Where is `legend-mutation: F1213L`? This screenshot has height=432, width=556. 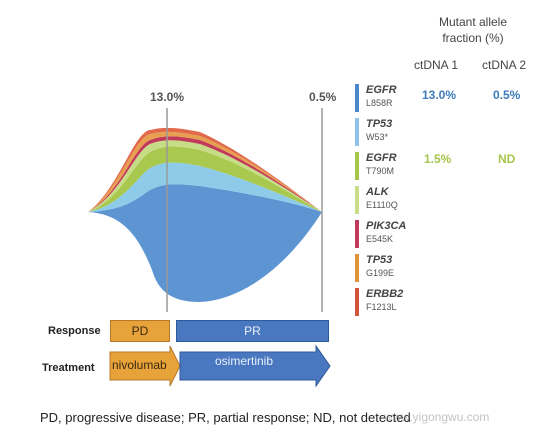
legend-mutation: F1213L is located at coordinates (381, 307).